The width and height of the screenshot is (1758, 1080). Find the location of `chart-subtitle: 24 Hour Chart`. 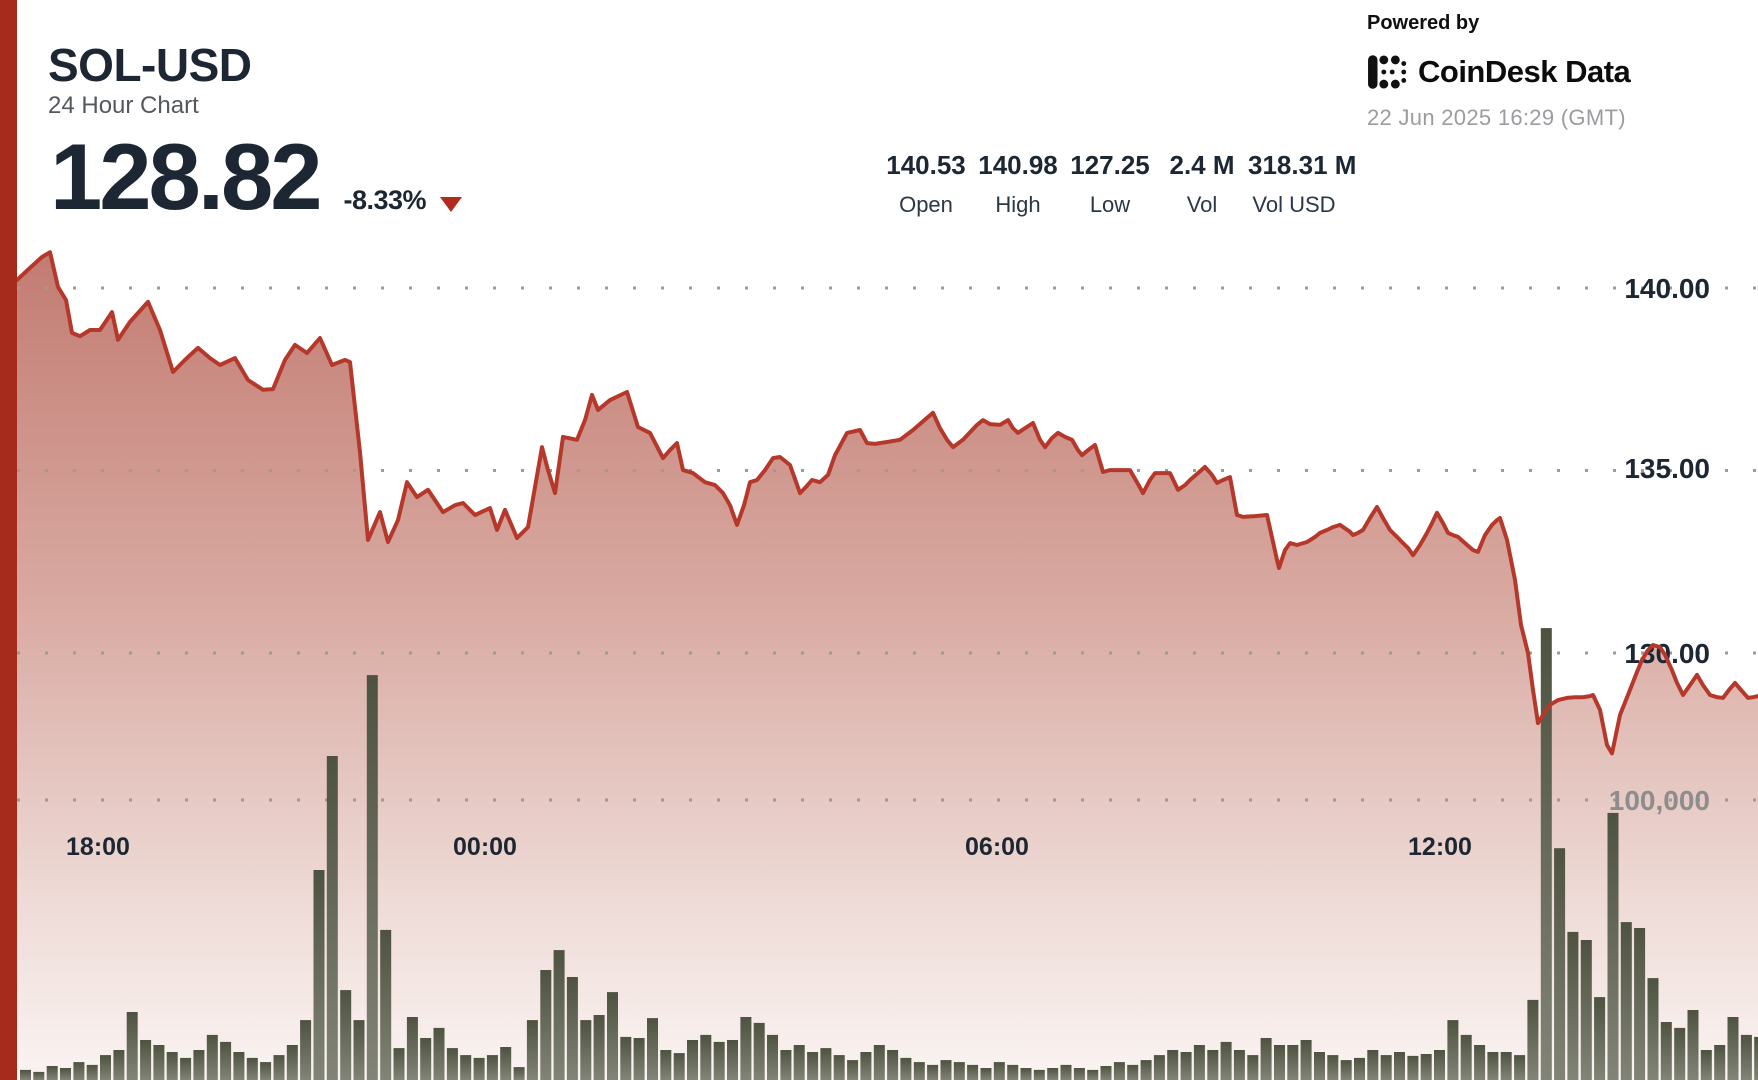

chart-subtitle: 24 Hour Chart is located at coordinates (123, 105).